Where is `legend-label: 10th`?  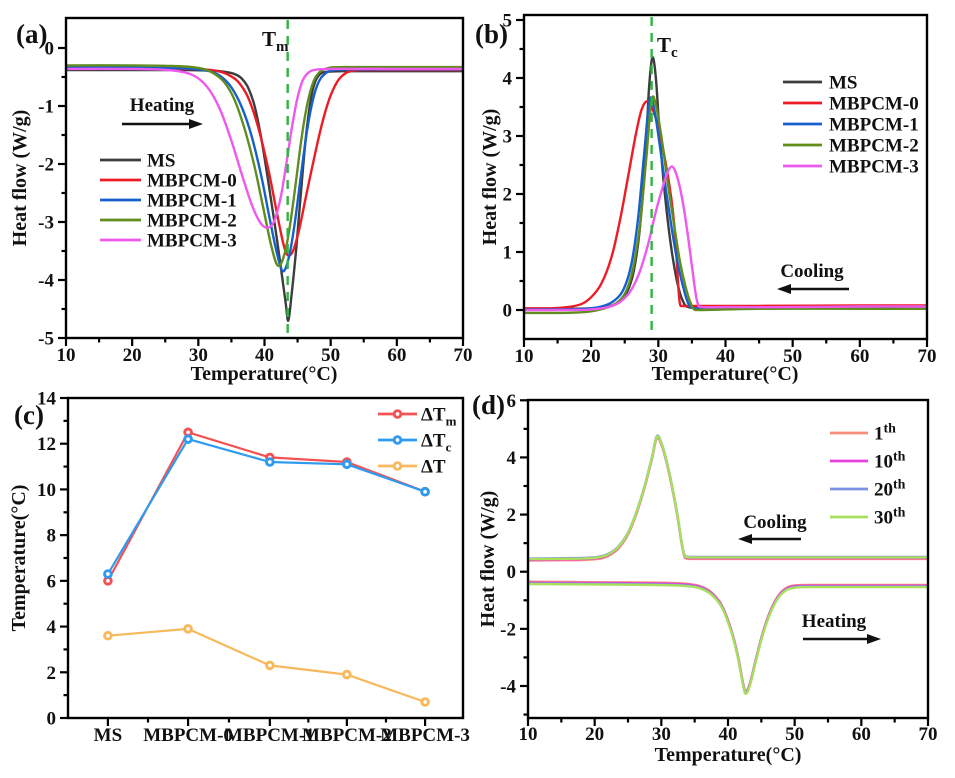 legend-label: 10th is located at coordinates (890, 461).